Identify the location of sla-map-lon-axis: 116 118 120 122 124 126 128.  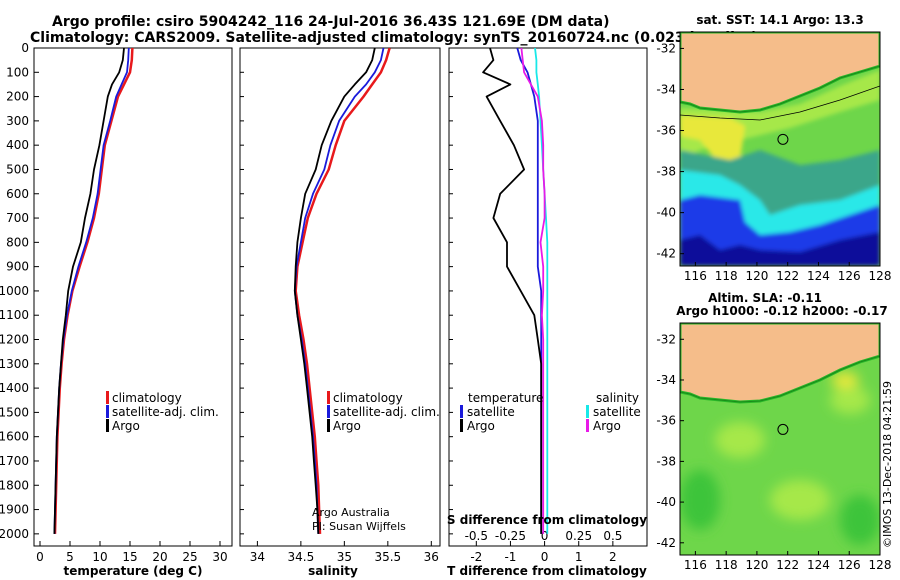
(787, 561).